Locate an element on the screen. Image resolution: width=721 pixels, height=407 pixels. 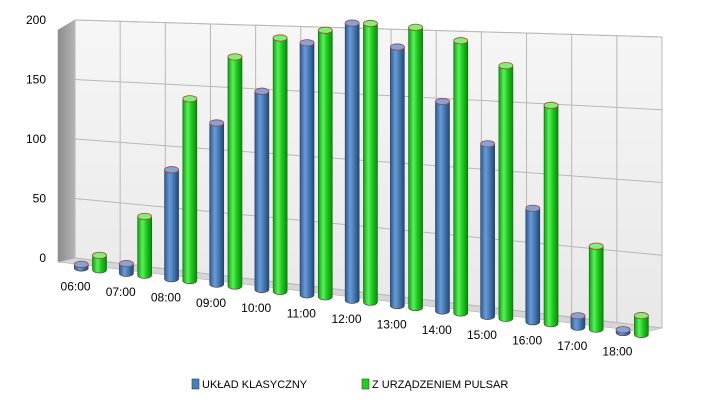
x-tick-label: 11:00 is located at coordinates (301, 314).